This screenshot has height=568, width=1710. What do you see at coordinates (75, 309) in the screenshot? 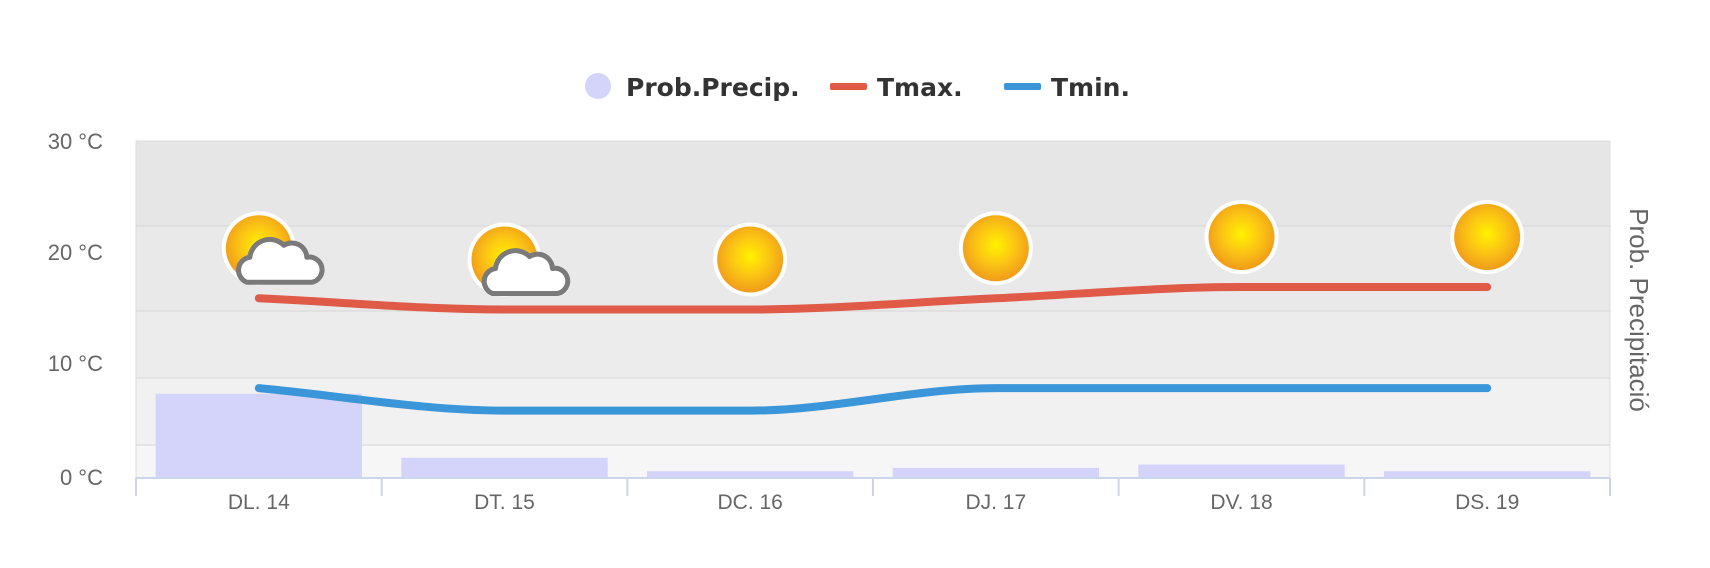
I see `y-axis: 0 °C 10 °C 20 °C 30 °C` at bounding box center [75, 309].